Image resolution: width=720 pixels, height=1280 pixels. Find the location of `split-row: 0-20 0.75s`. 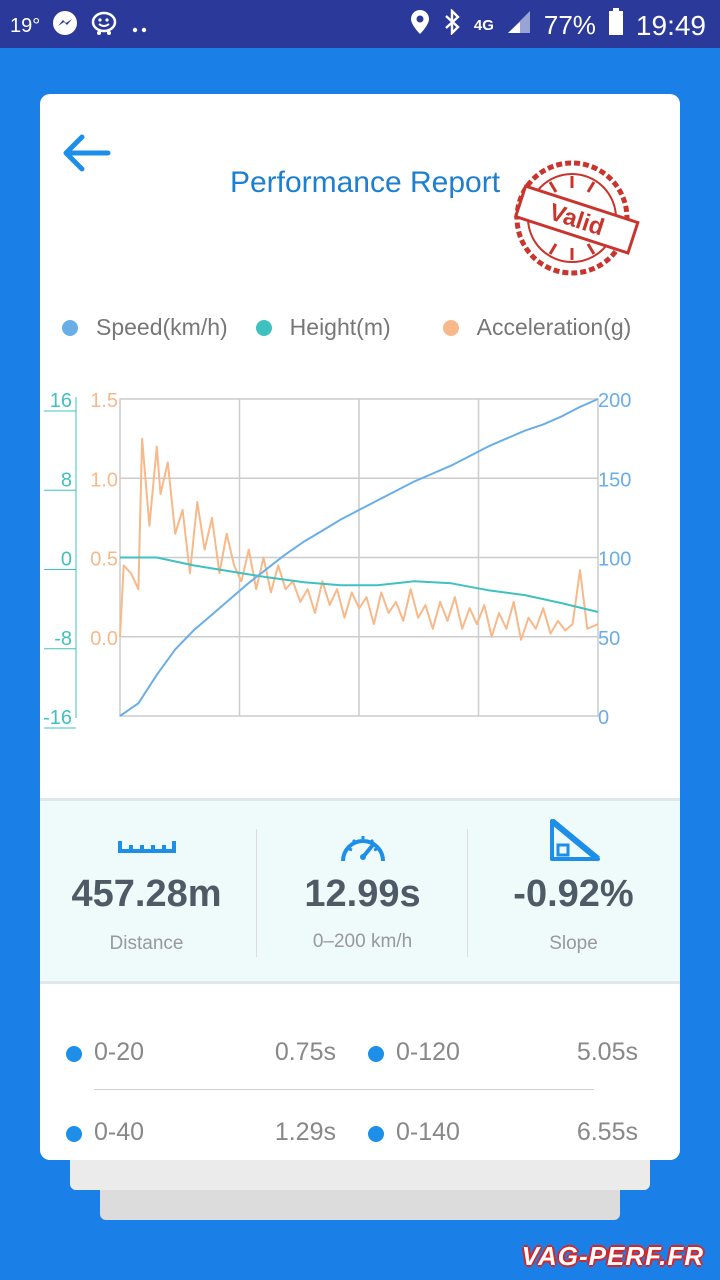

split-row: 0-20 0.75s is located at coordinates (201, 1054).